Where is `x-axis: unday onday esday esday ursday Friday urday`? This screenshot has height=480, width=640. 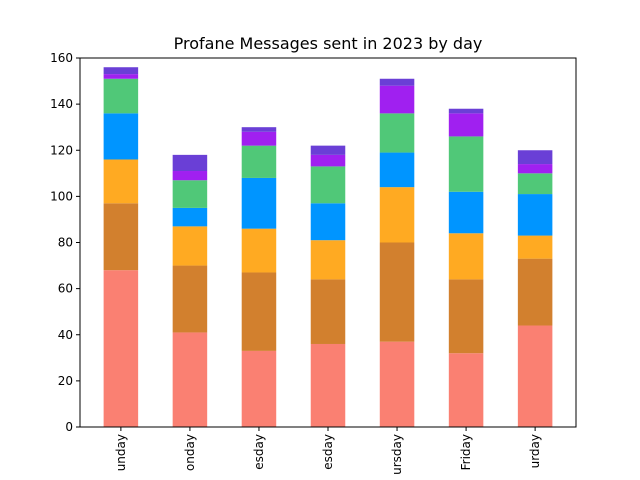 x-axis: unday onday esday esday ursday Friday urday is located at coordinates (328, 451).